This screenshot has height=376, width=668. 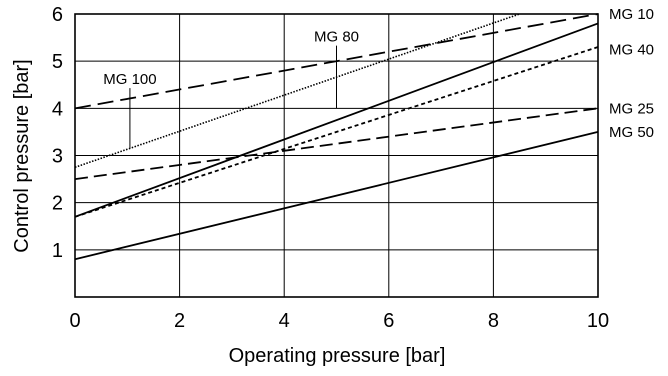 What do you see at coordinates (57, 204) in the screenshot?
I see `y-tick-label: 2` at bounding box center [57, 204].